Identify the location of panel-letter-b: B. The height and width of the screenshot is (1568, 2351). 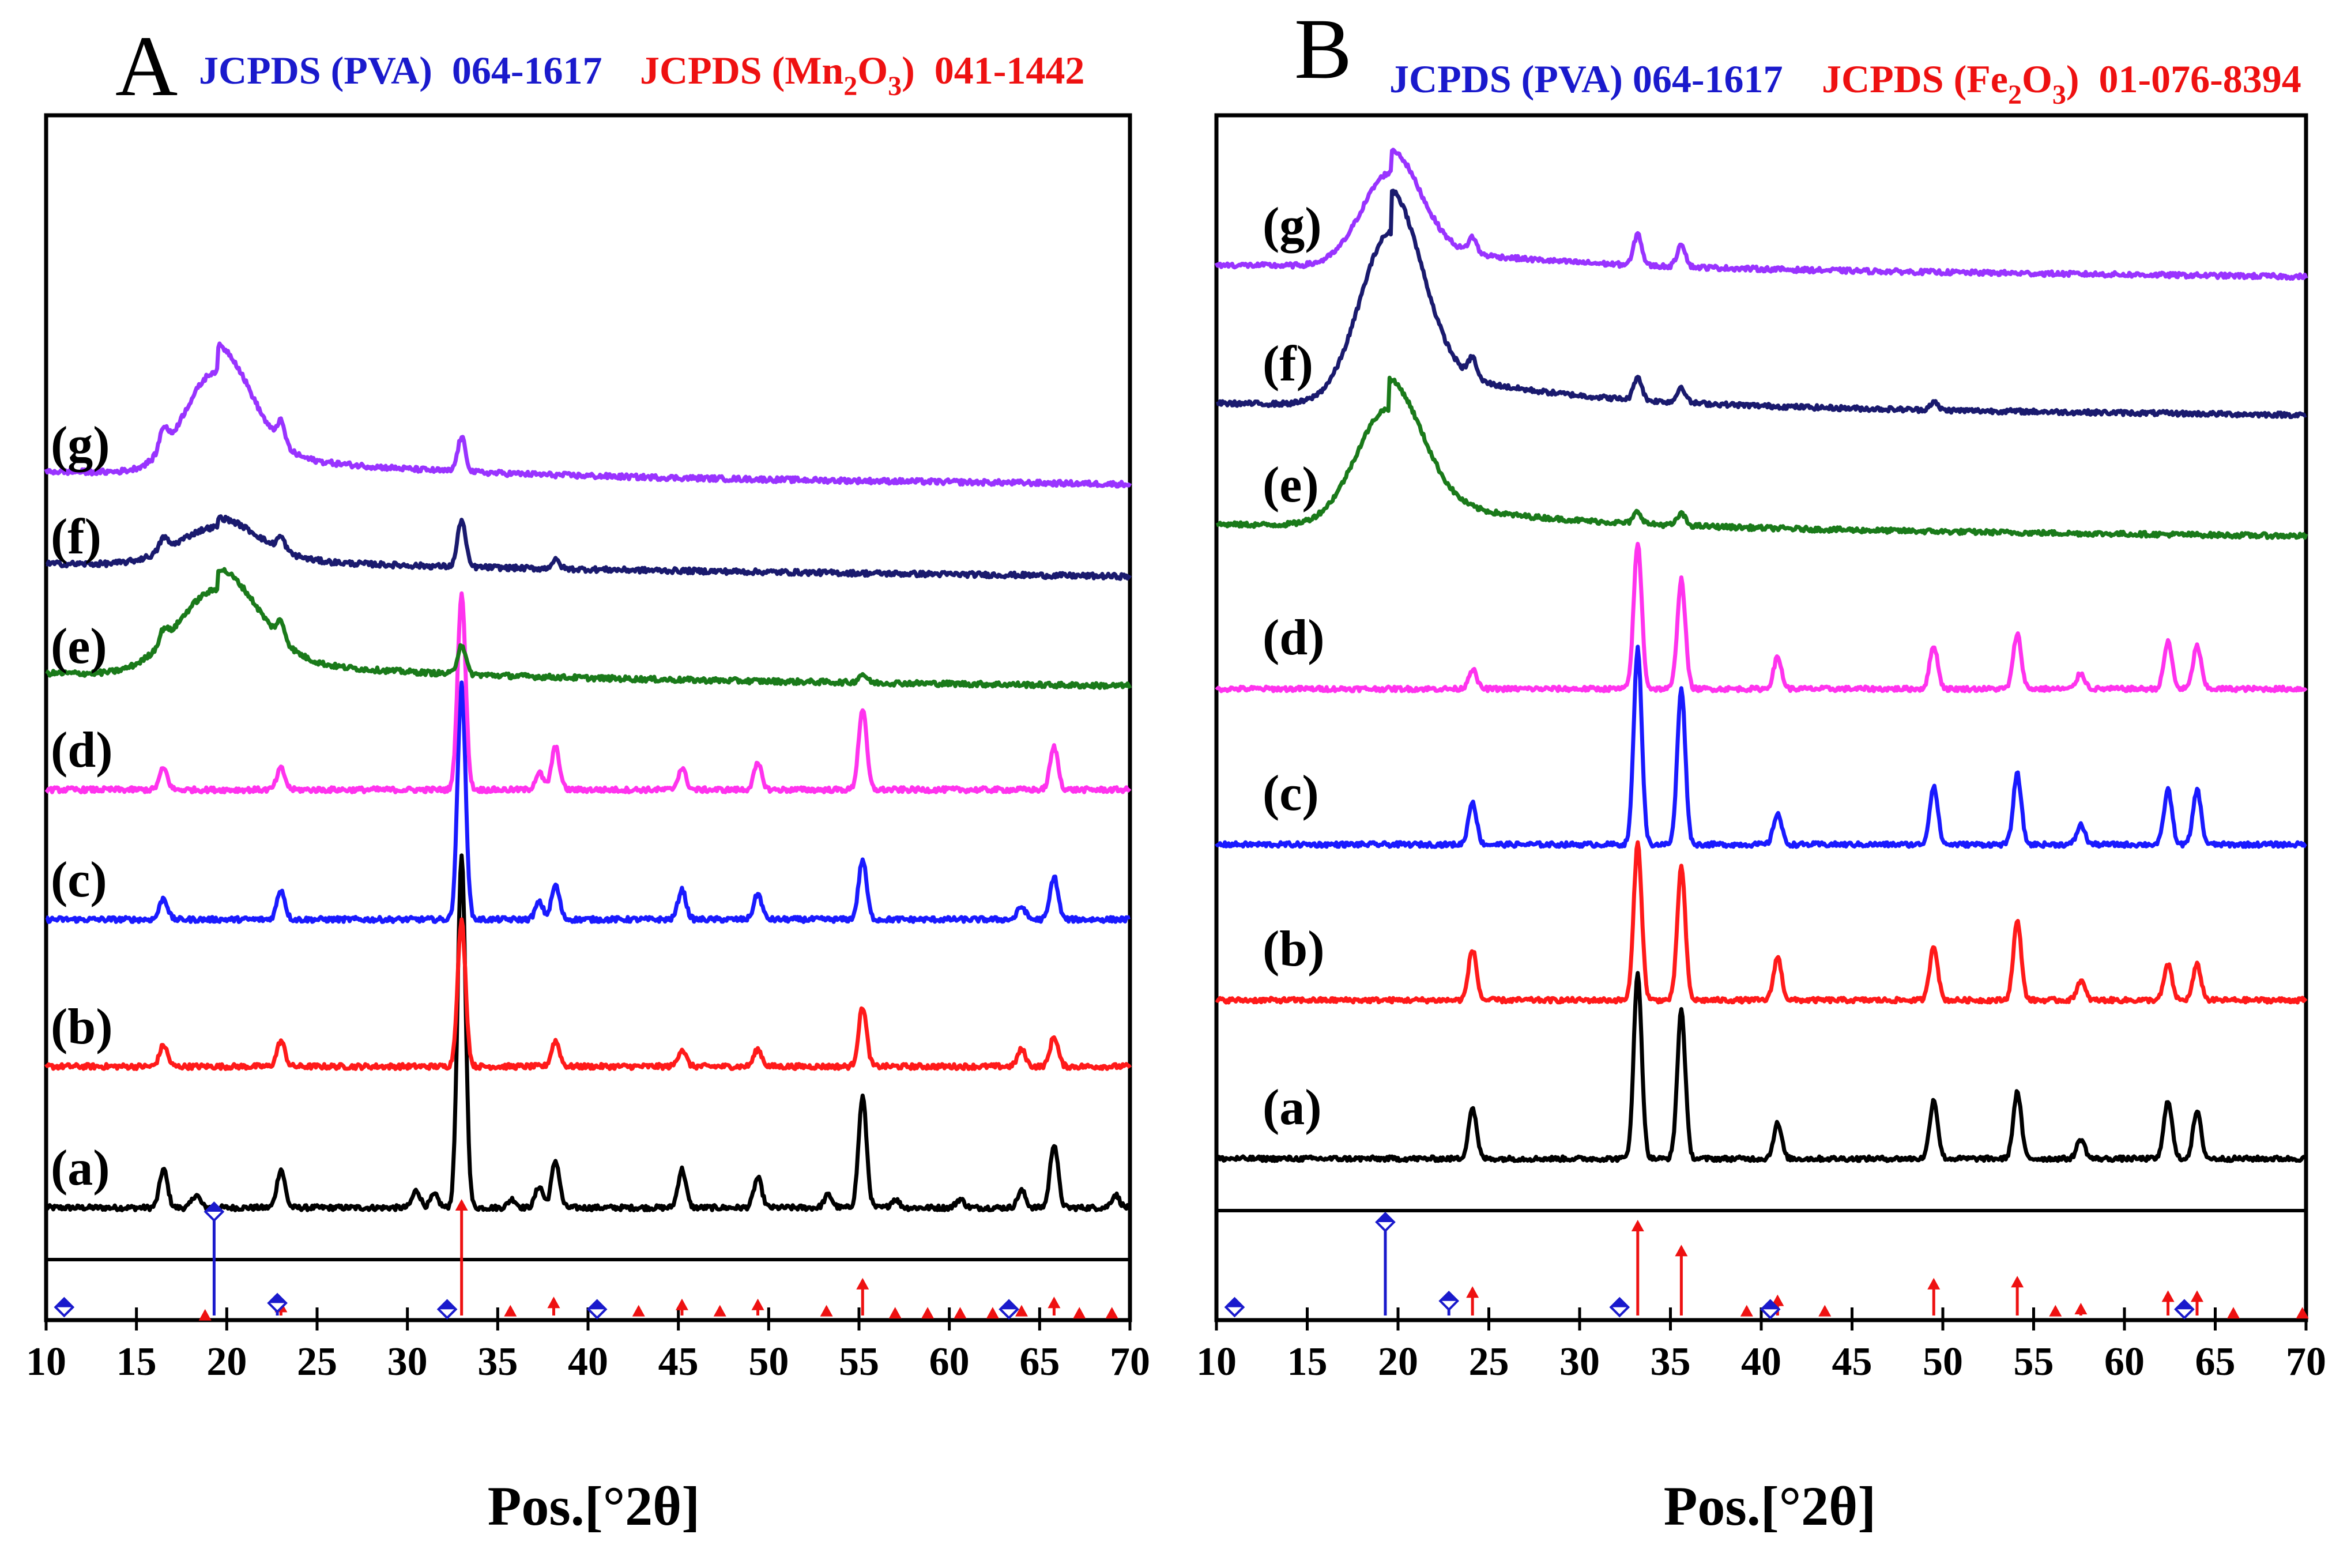
(1323, 49).